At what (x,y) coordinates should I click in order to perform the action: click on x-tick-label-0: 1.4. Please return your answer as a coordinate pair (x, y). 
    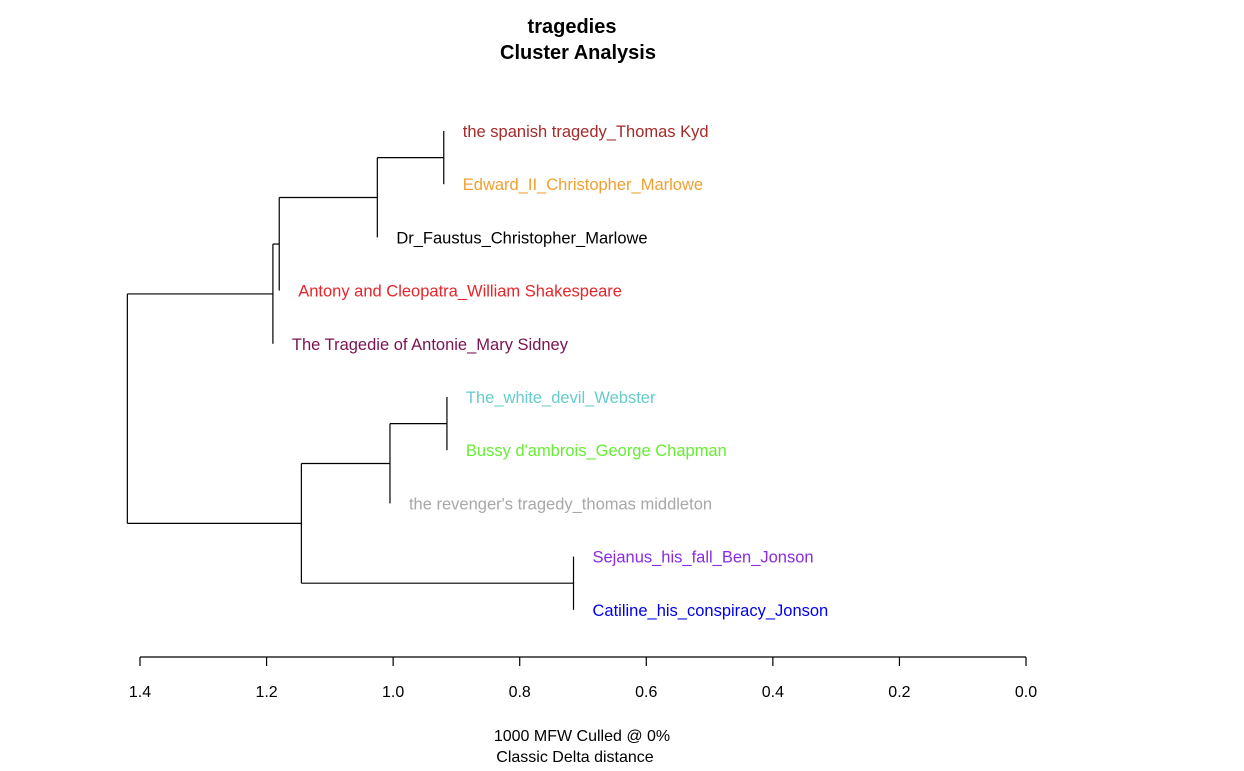
    Looking at the image, I should click on (140, 692).